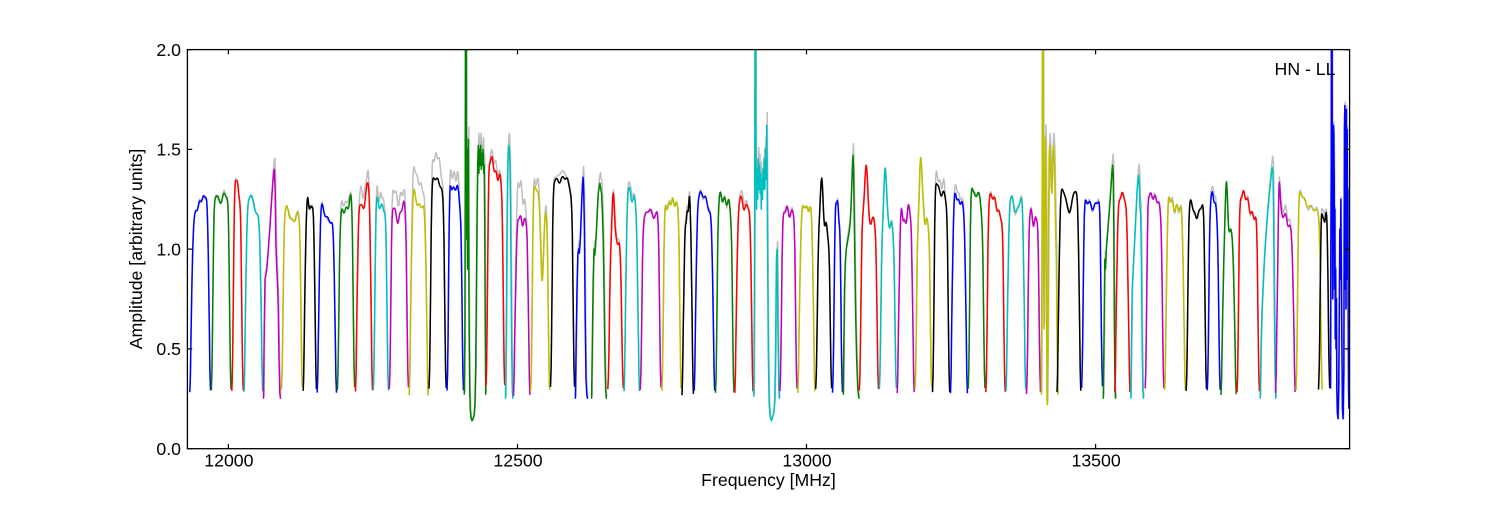 The image size is (1500, 505). What do you see at coordinates (136, 249) in the screenshot?
I see `svg-text: Amplitude [arbitrary units]` at bounding box center [136, 249].